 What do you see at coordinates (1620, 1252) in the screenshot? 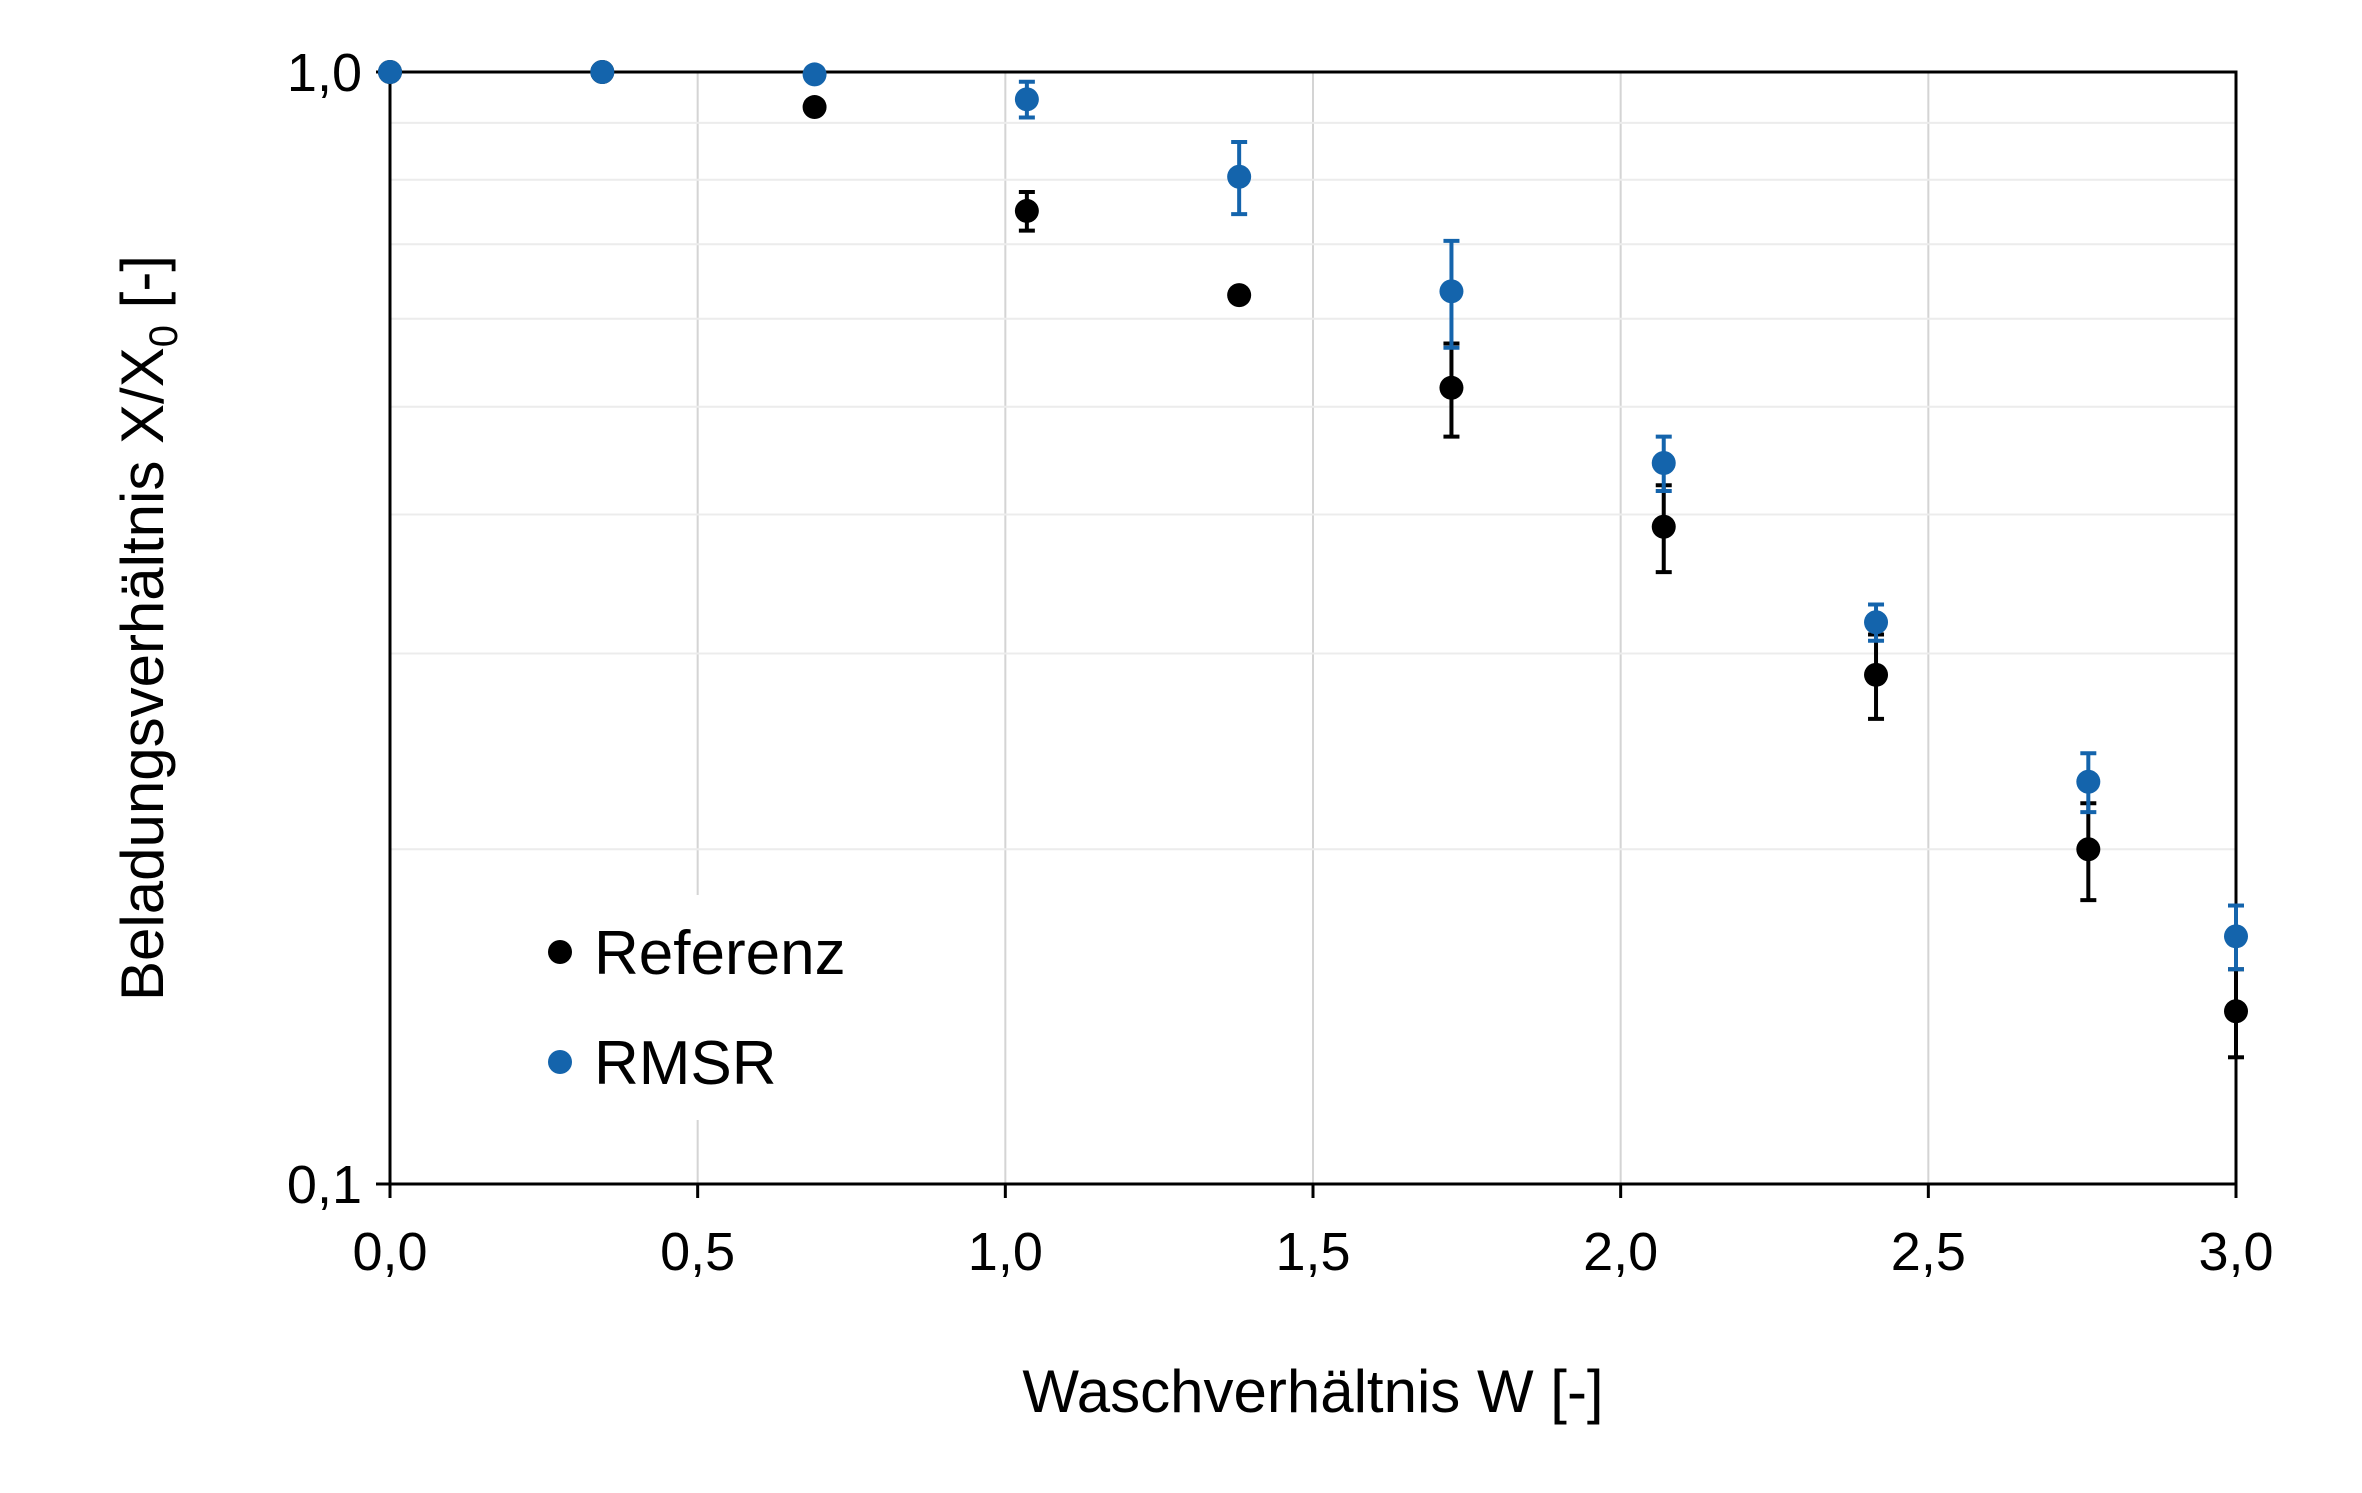
I see `x-tick-label: 2,0` at bounding box center [1620, 1252].